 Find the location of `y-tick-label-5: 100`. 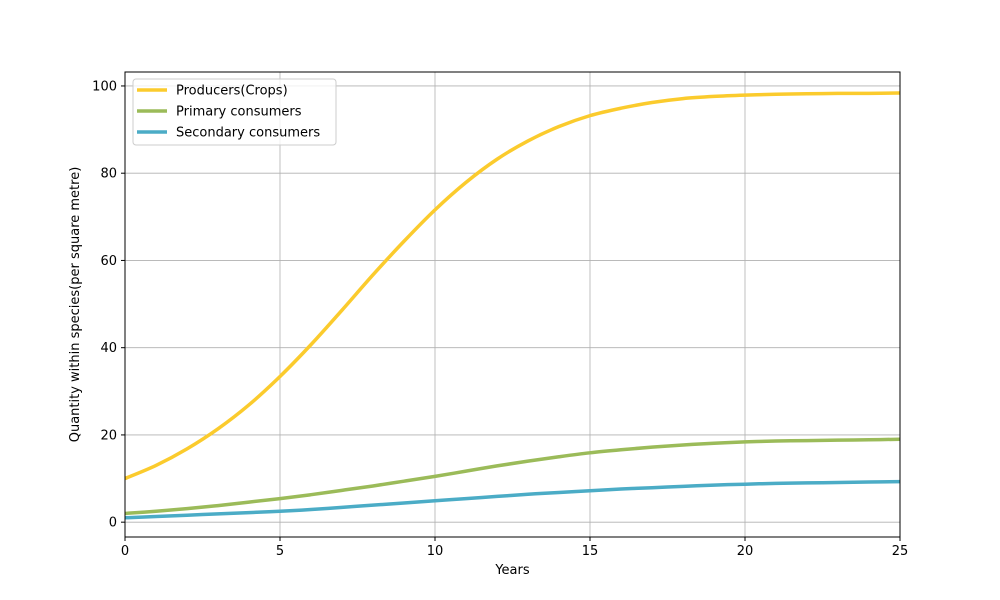

y-tick-label-5: 100 is located at coordinates (104, 86).